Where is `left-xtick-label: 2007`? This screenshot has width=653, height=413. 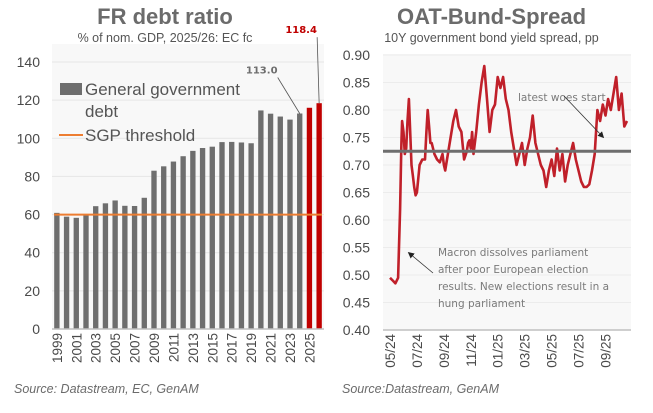
left-xtick-label: 2007 is located at coordinates (135, 348).